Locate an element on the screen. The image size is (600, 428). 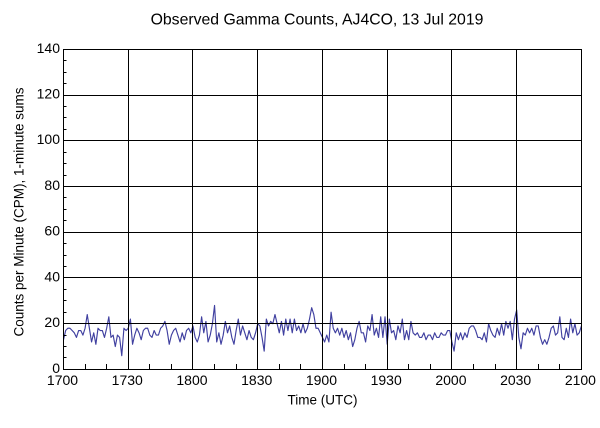
svg-text: 1730 is located at coordinates (127, 380).